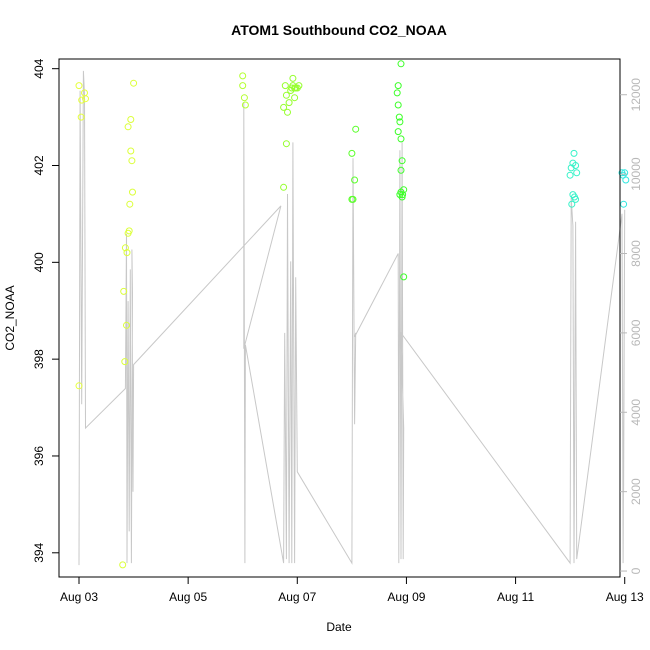 The image size is (650, 650). What do you see at coordinates (45, 310) in the screenshot?
I see `y-axis-left: 394 396 398 400 402 404` at bounding box center [45, 310].